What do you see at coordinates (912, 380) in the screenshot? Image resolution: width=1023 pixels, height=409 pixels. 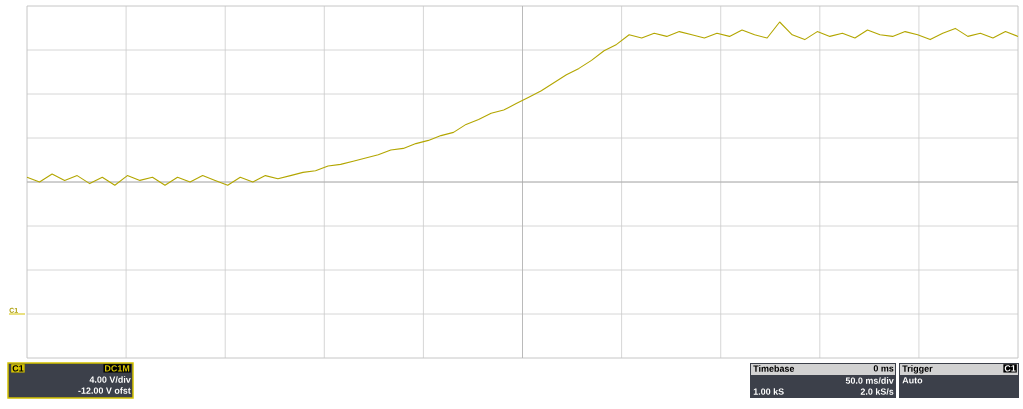 I see `text: Auto` at bounding box center [912, 380].